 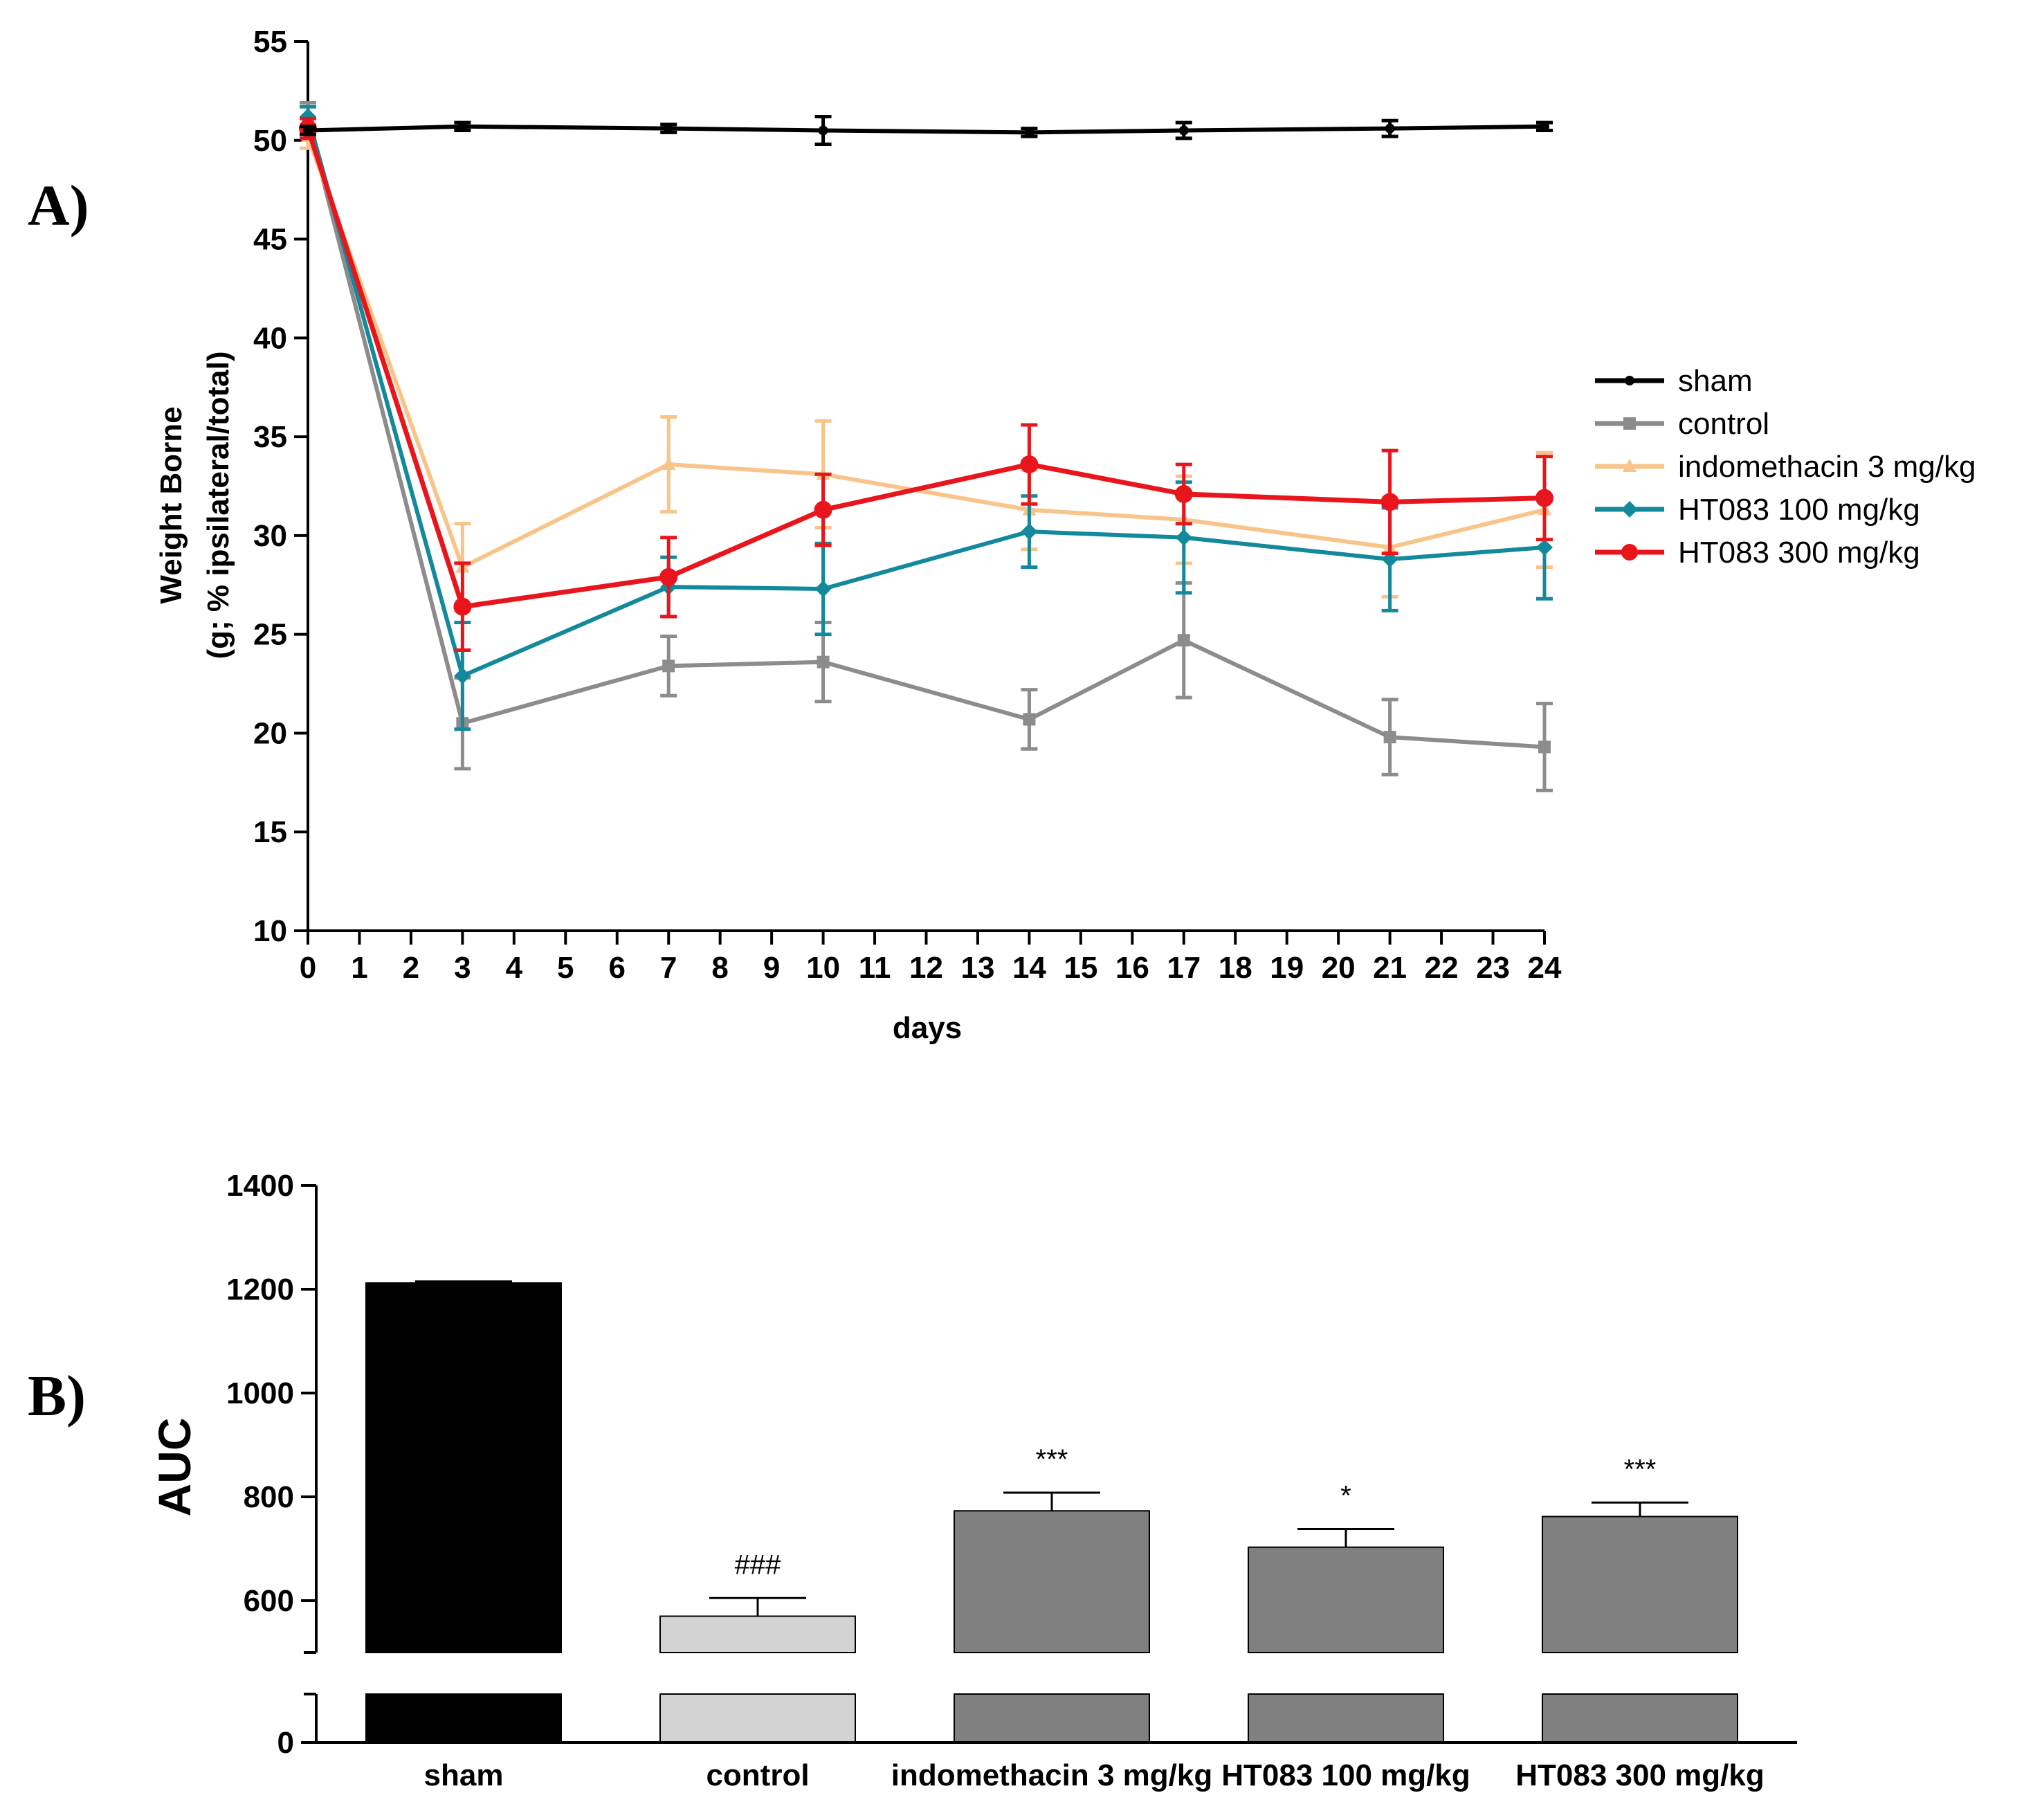 What do you see at coordinates (928, 1028) in the screenshot?
I see `x-axis-title: days` at bounding box center [928, 1028].